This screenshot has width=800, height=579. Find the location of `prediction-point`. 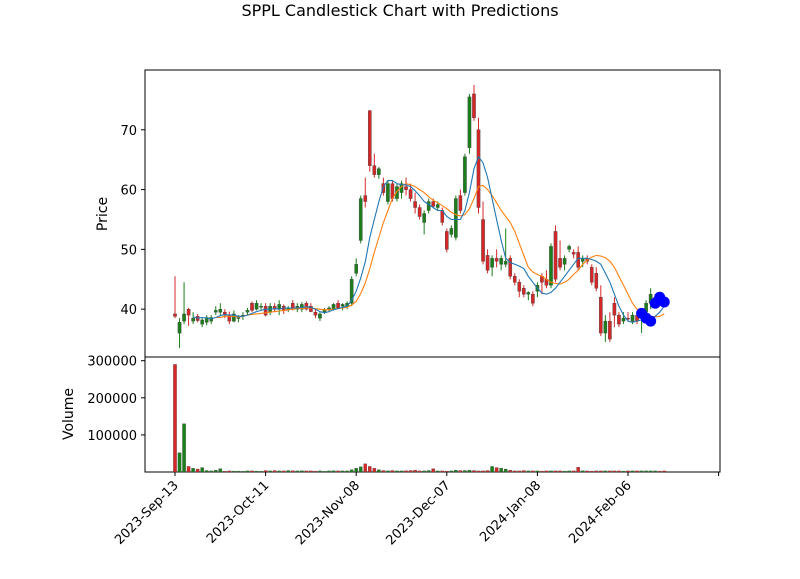

prediction-point is located at coordinates (664, 302).